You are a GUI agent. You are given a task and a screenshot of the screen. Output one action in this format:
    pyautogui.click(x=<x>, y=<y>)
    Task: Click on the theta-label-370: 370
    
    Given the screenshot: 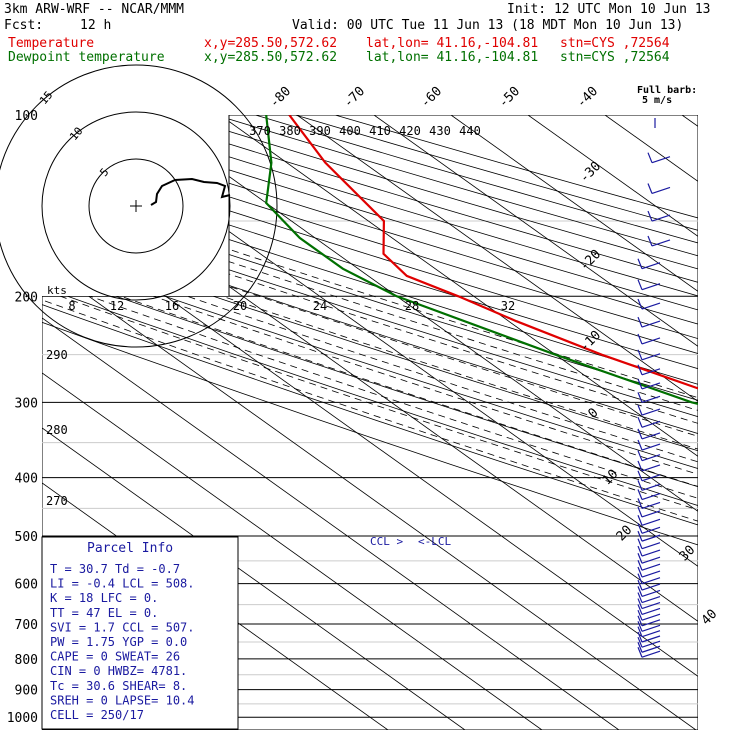 What is the action you would take?
    pyautogui.click(x=260, y=131)
    